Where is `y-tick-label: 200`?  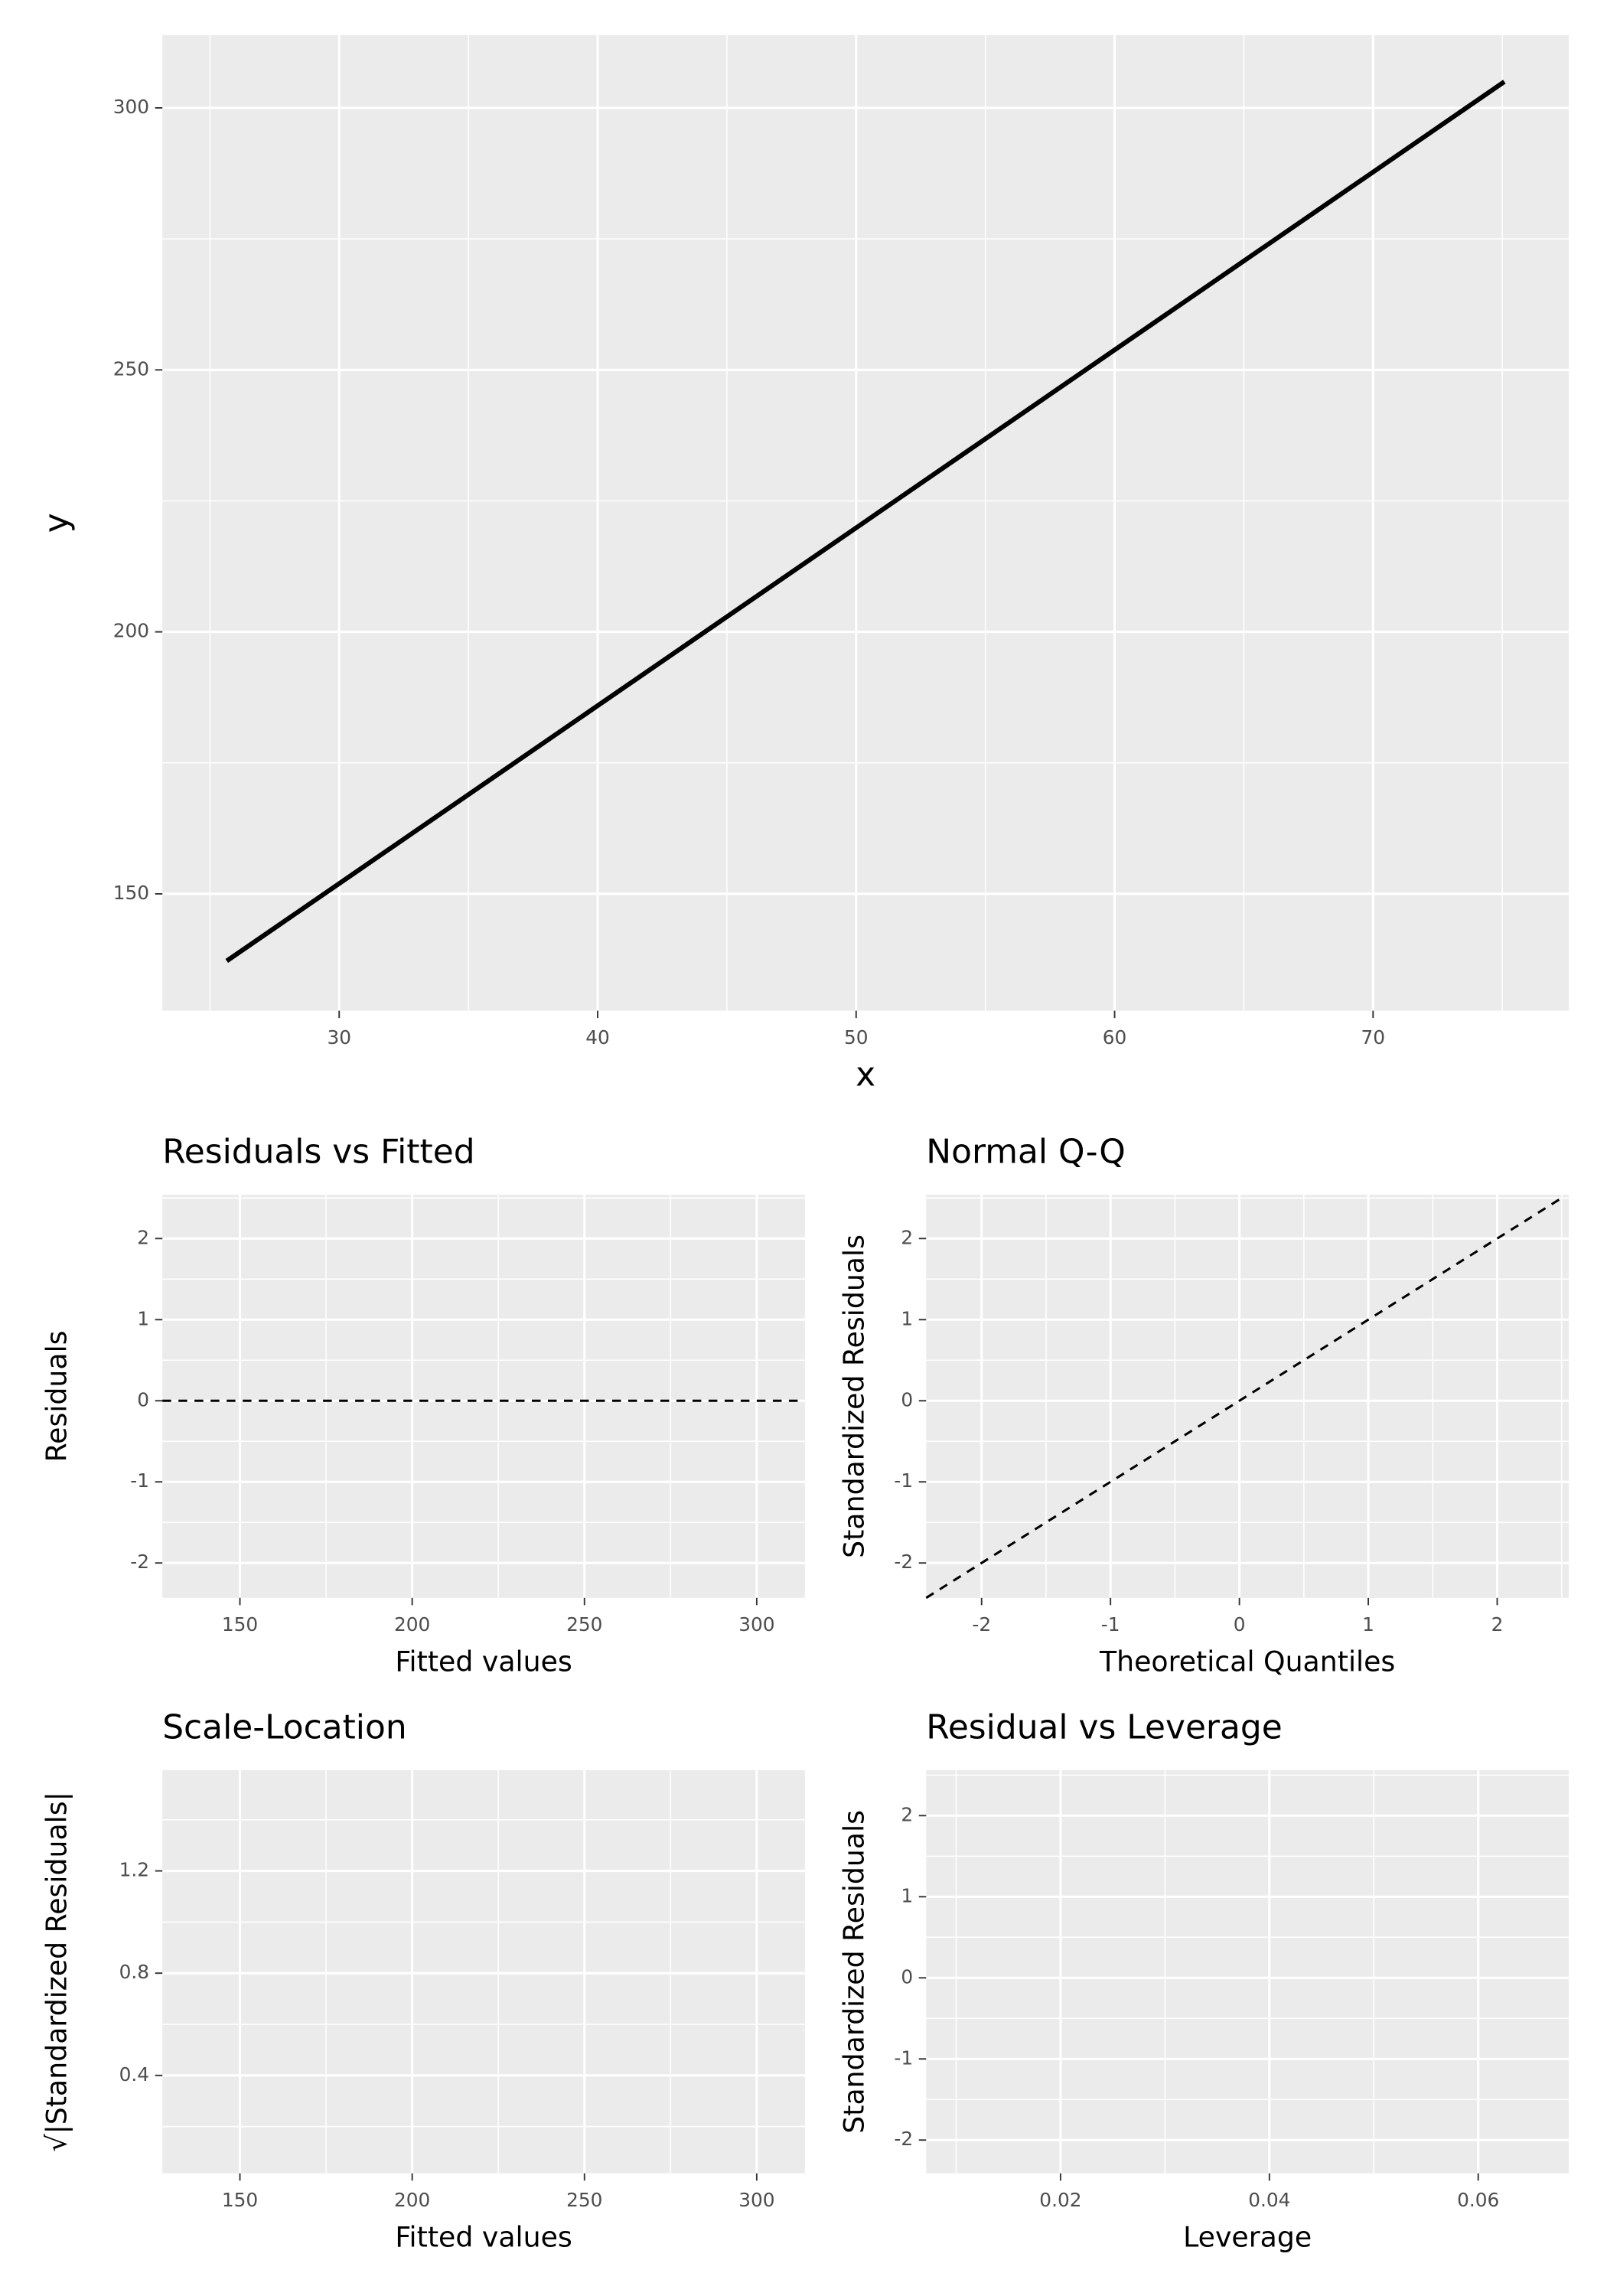 y-tick-label: 200 is located at coordinates (131, 631).